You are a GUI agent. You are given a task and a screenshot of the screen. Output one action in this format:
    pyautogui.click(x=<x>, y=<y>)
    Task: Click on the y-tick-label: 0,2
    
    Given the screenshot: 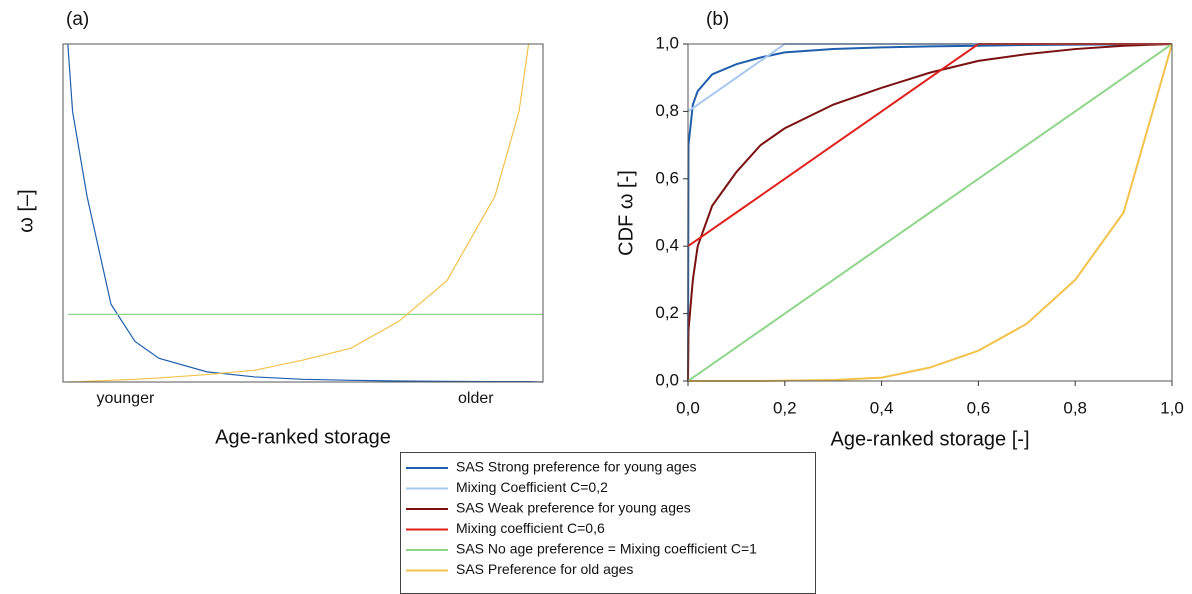 What is the action you would take?
    pyautogui.click(x=667, y=312)
    